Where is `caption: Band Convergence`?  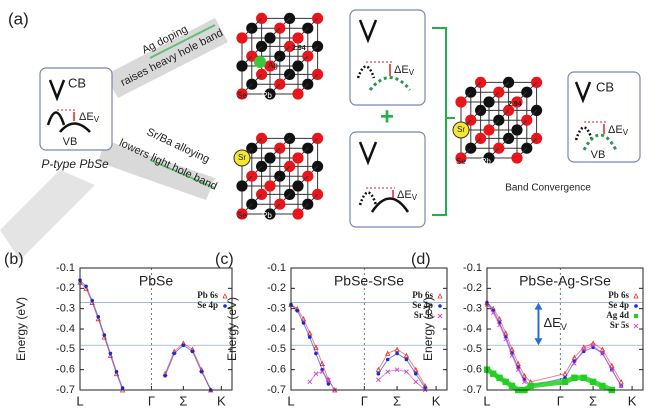 caption: Band Convergence is located at coordinates (548, 188).